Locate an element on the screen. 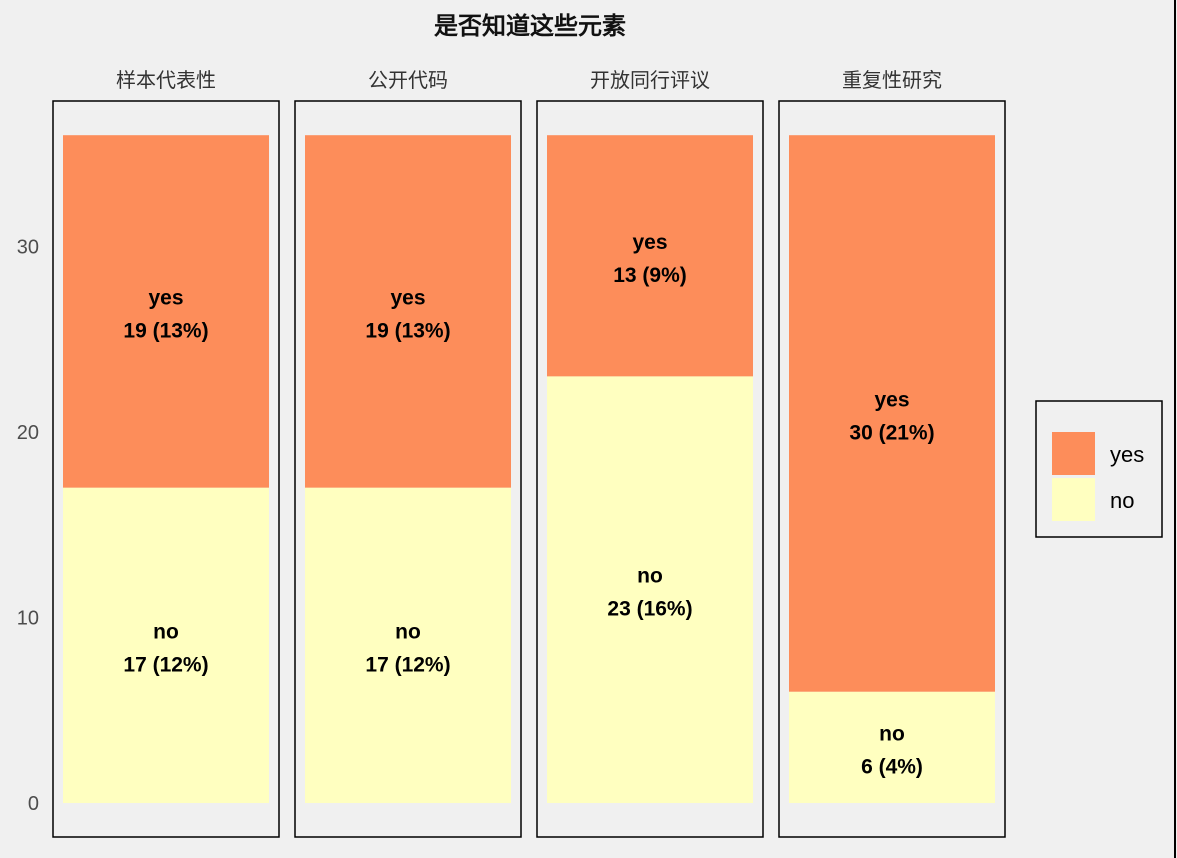  legend-key-no is located at coordinates (1073, 499).